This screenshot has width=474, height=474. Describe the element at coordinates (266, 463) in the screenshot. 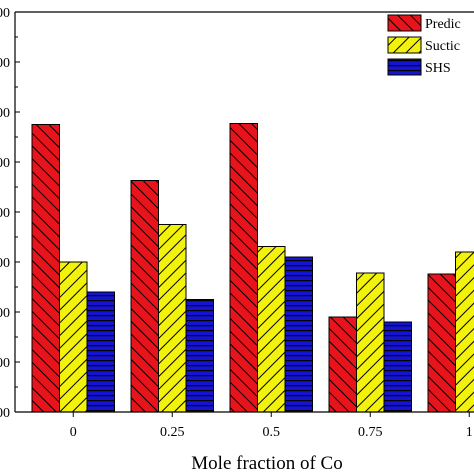

I see `x-axis-label: Mole fraction of Co` at that location.